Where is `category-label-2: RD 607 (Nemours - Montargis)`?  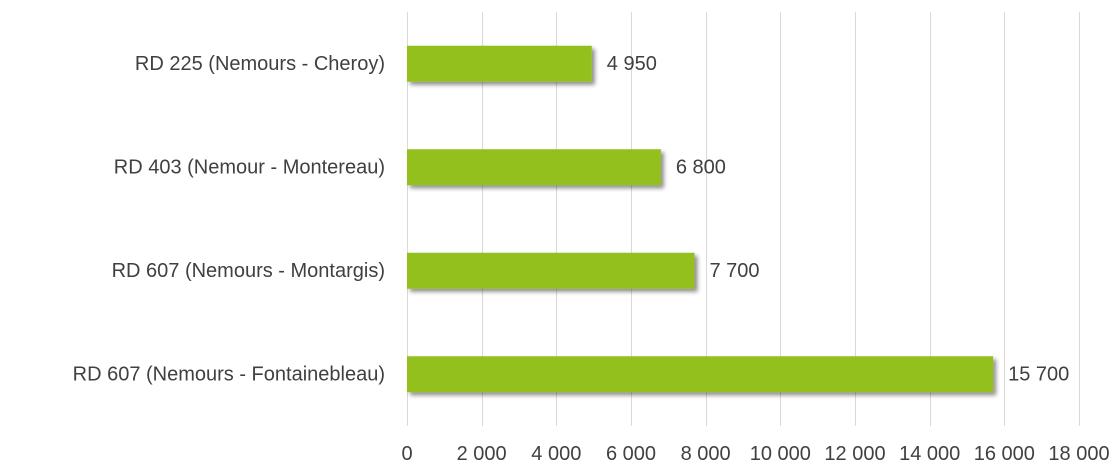 category-label-2: RD 607 (Nemours - Montargis) is located at coordinates (248, 271).